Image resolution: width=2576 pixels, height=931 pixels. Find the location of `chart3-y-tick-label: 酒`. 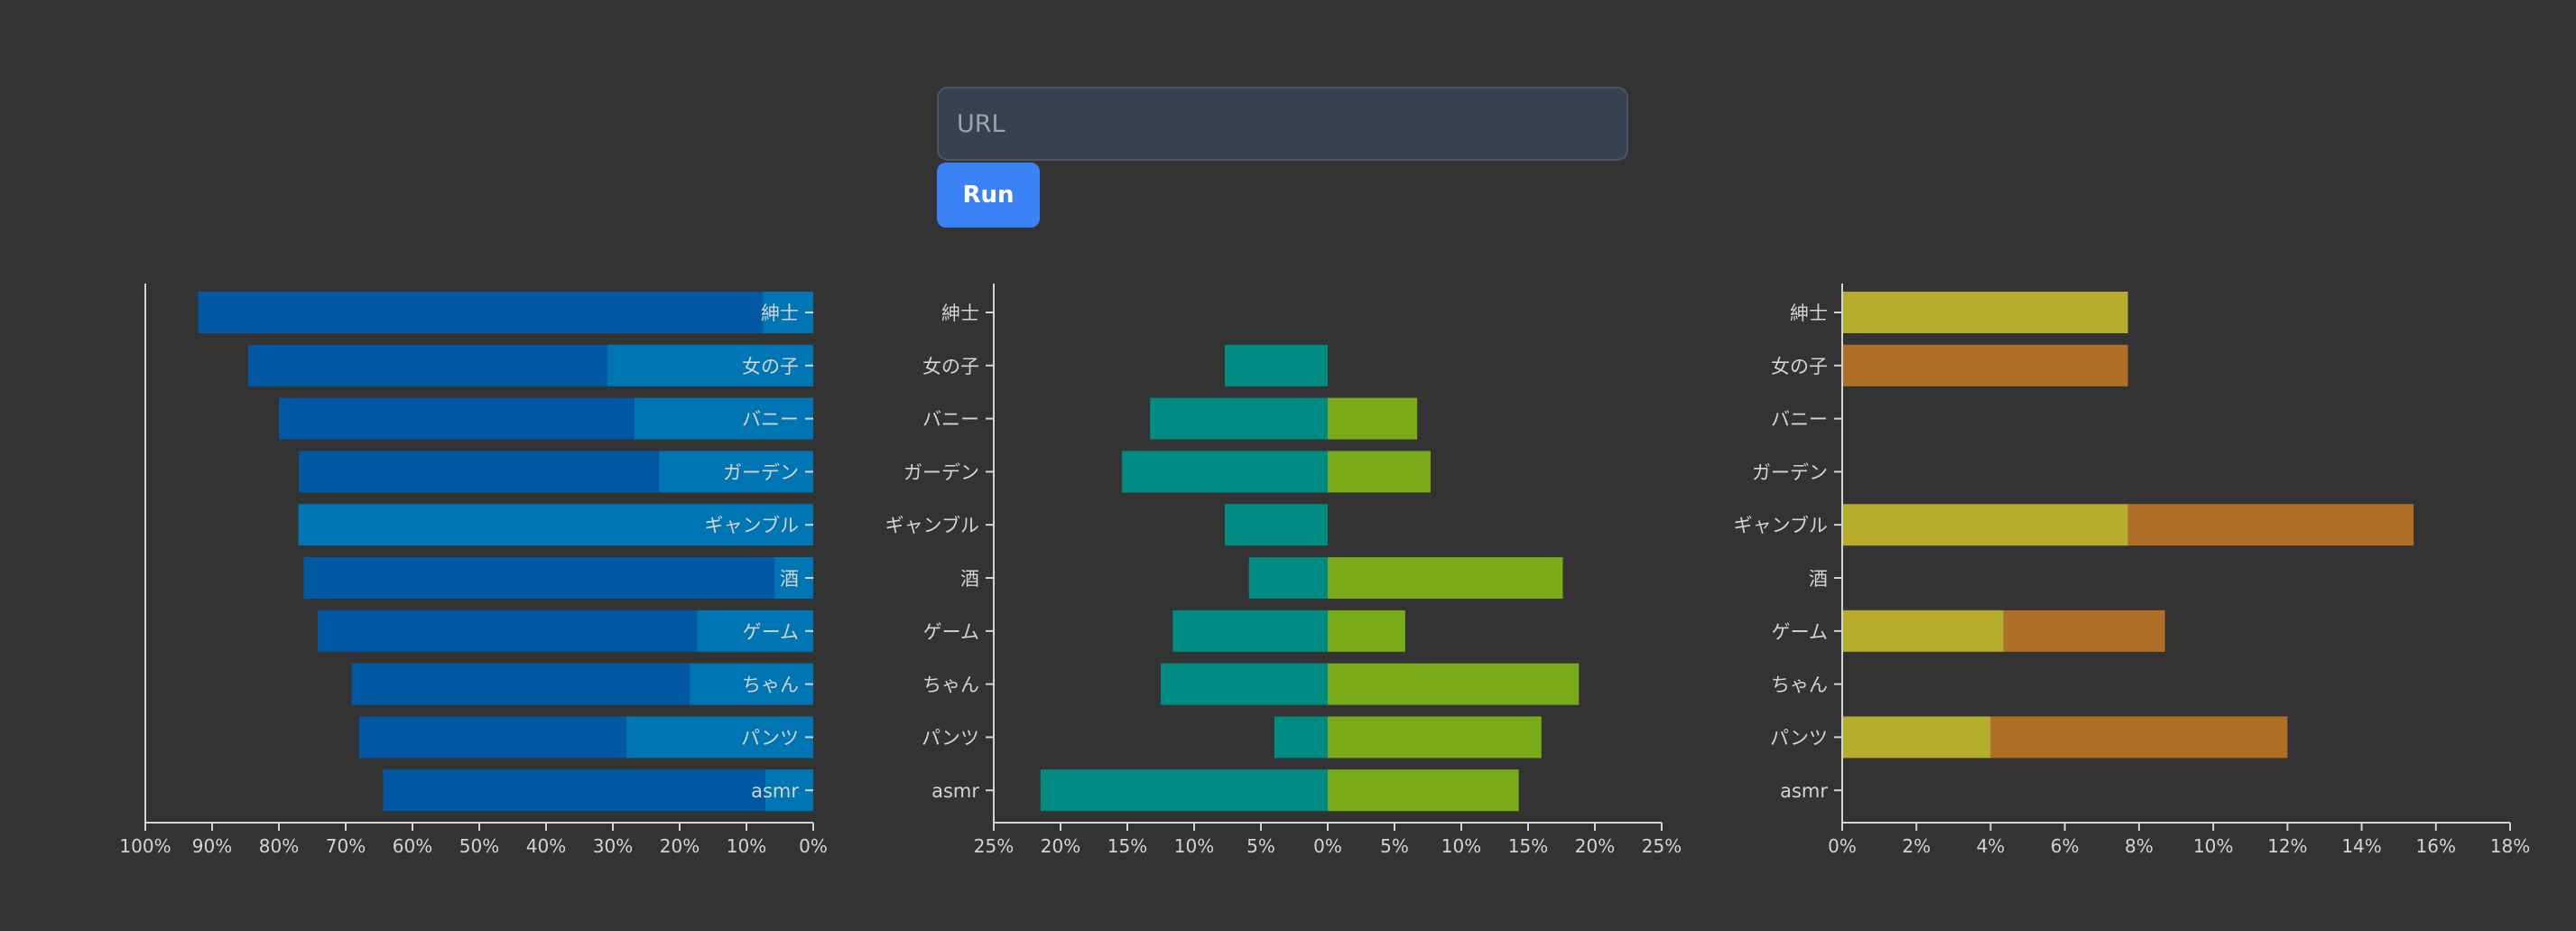

chart3-y-tick-label: 酒 is located at coordinates (1818, 579).